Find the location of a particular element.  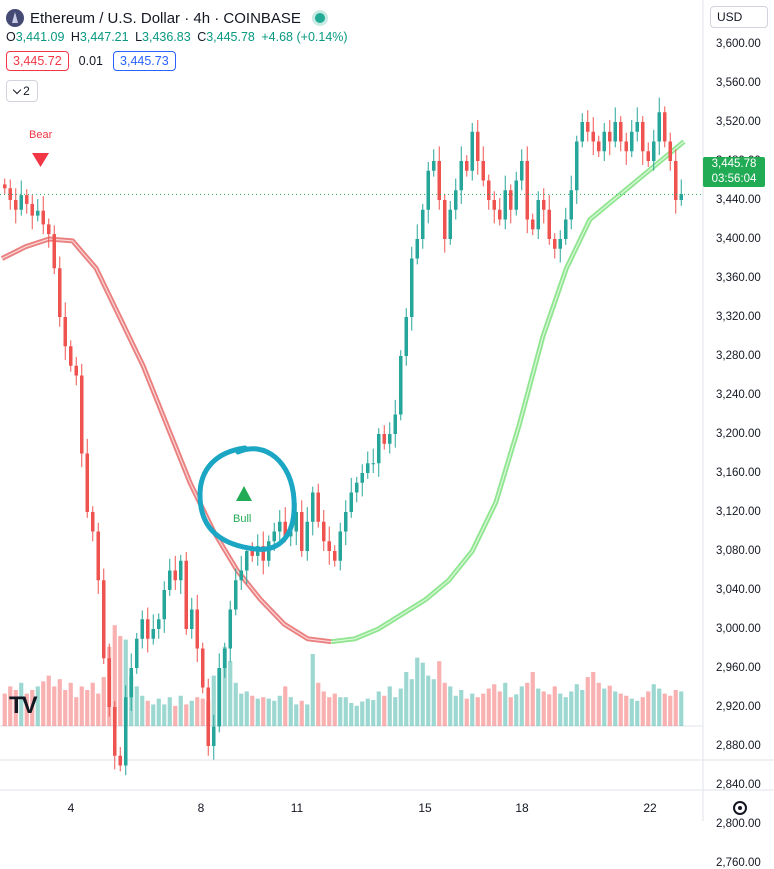

indicators-toggle: 2 is located at coordinates (22, 91).